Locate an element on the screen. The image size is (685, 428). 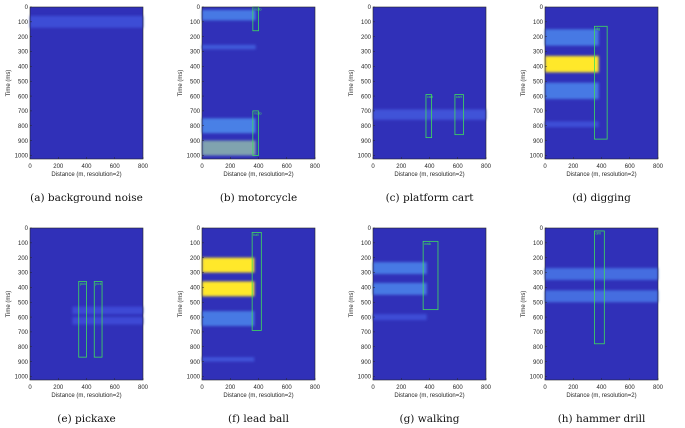
y-tick-label: 1000 is located at coordinates (365, 378).